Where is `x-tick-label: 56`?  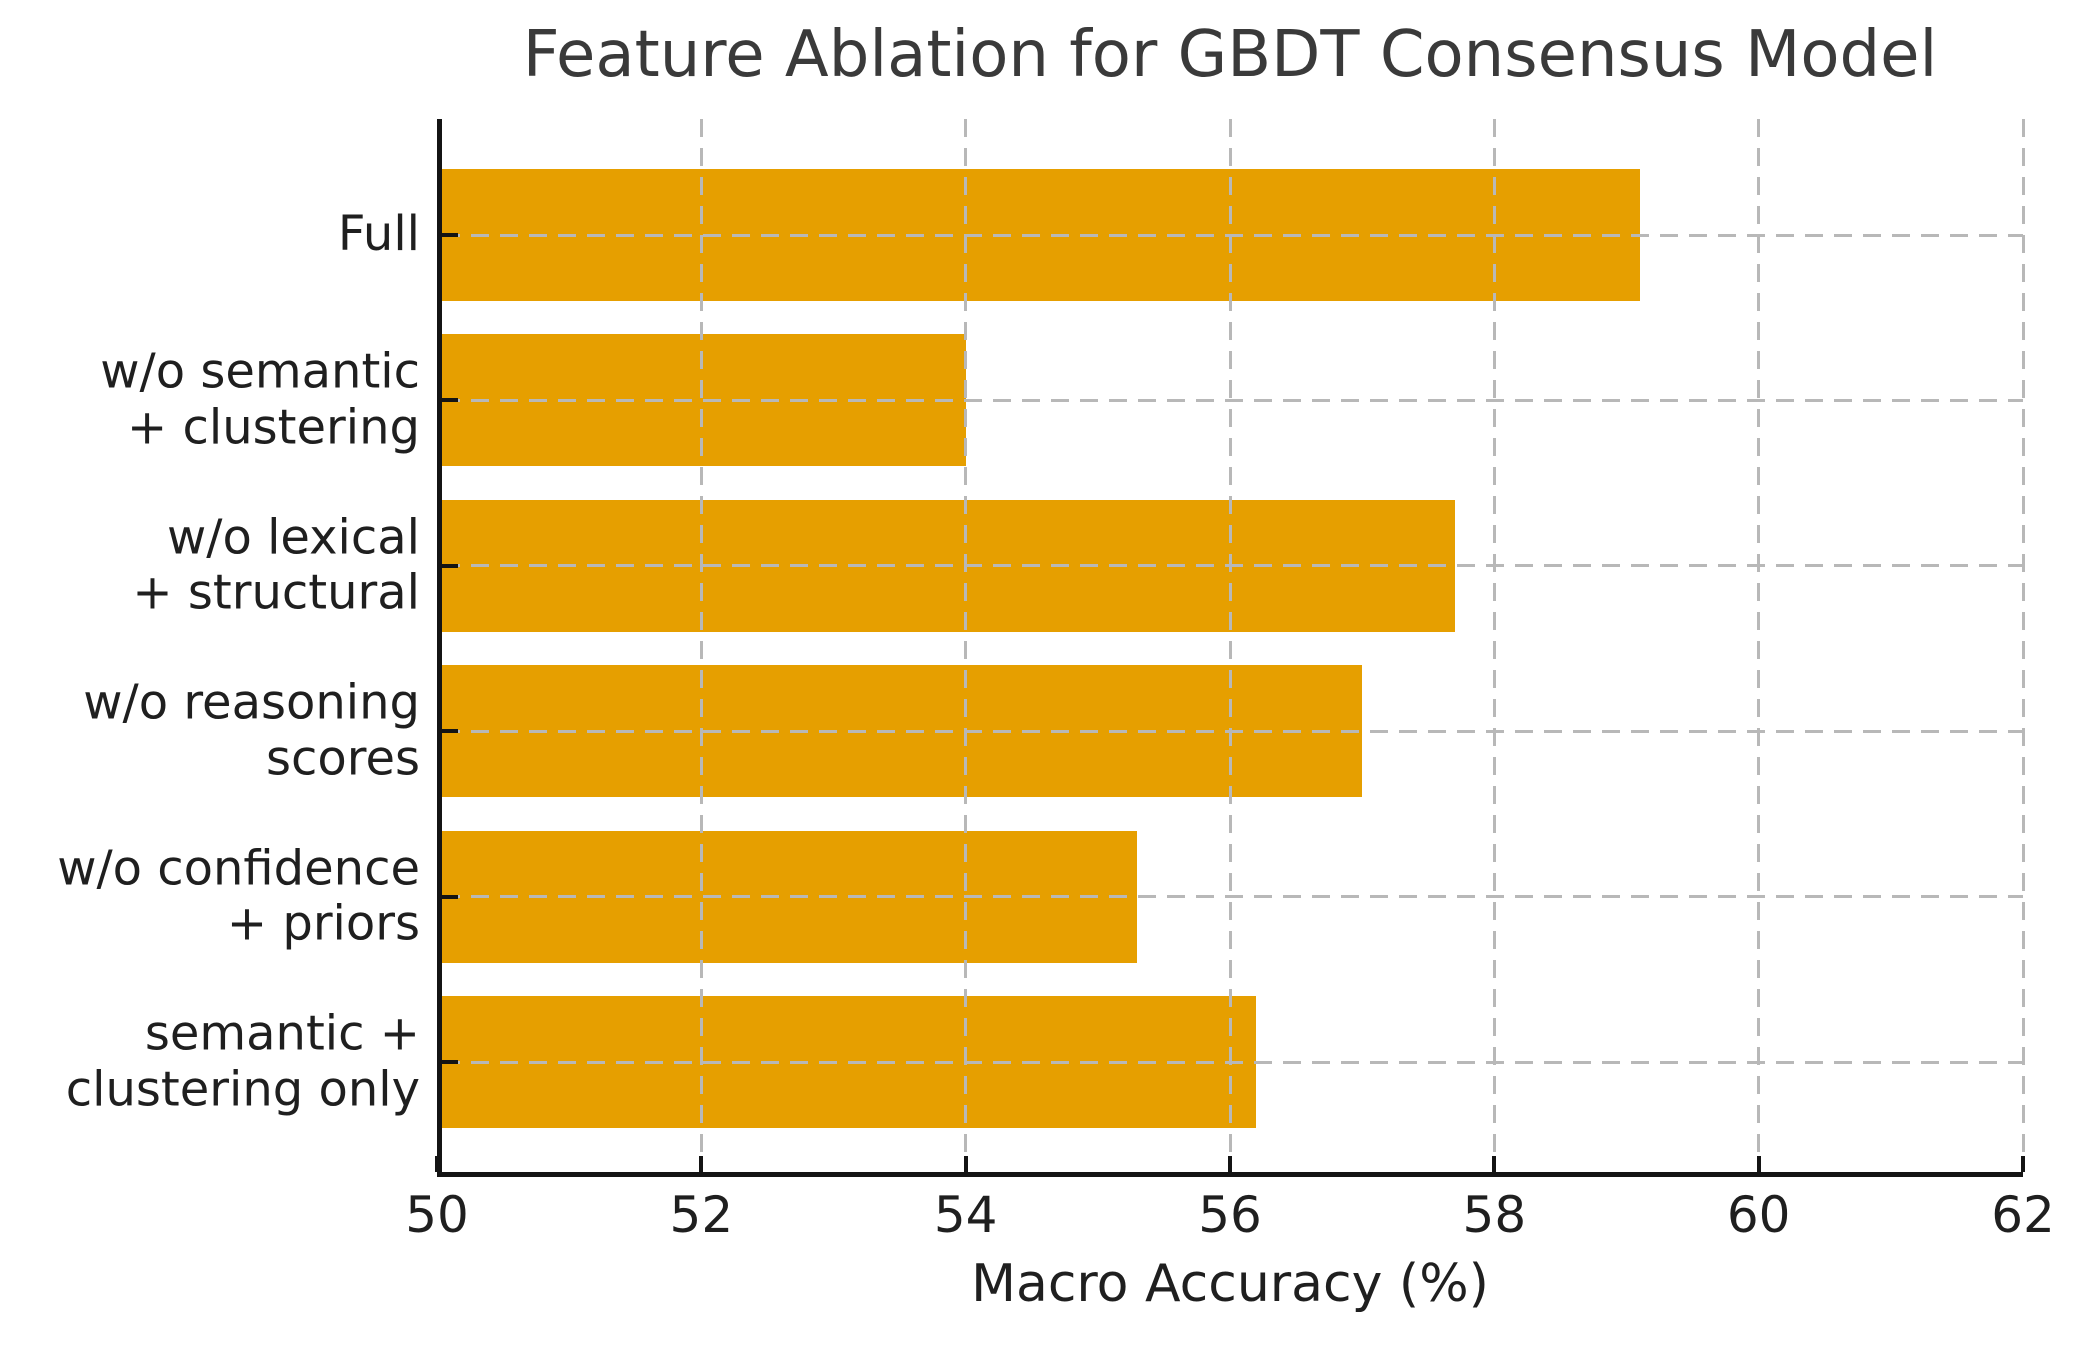
x-tick-label: 56 is located at coordinates (1230, 1215).